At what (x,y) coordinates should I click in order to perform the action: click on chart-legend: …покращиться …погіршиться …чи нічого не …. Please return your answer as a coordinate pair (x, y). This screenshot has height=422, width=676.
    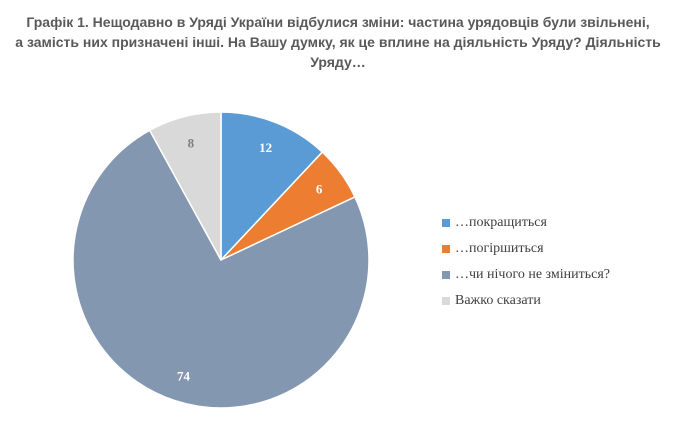
    Looking at the image, I should click on (526, 262).